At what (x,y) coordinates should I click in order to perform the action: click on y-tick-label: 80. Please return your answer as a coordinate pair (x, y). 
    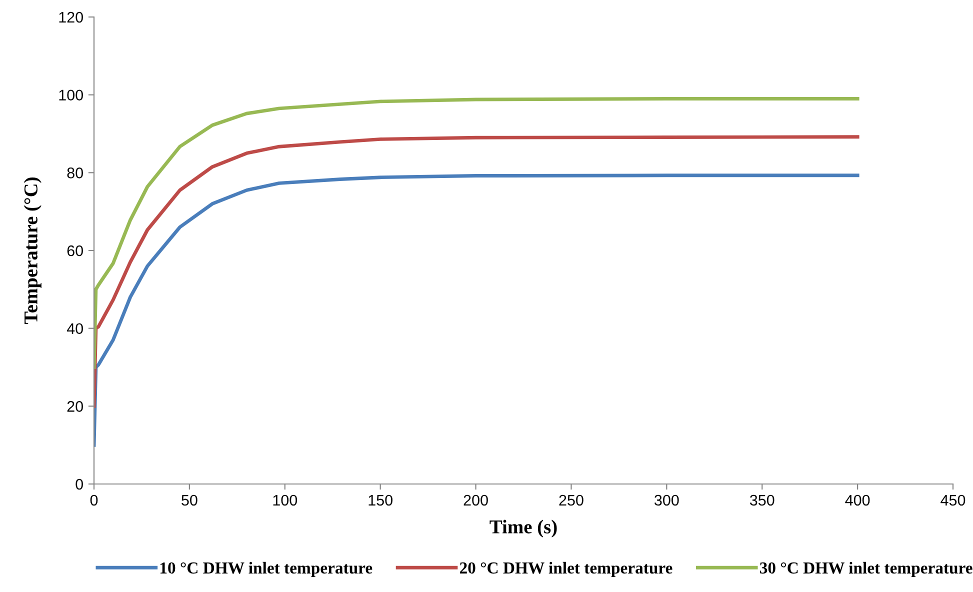
    Looking at the image, I should click on (75, 173).